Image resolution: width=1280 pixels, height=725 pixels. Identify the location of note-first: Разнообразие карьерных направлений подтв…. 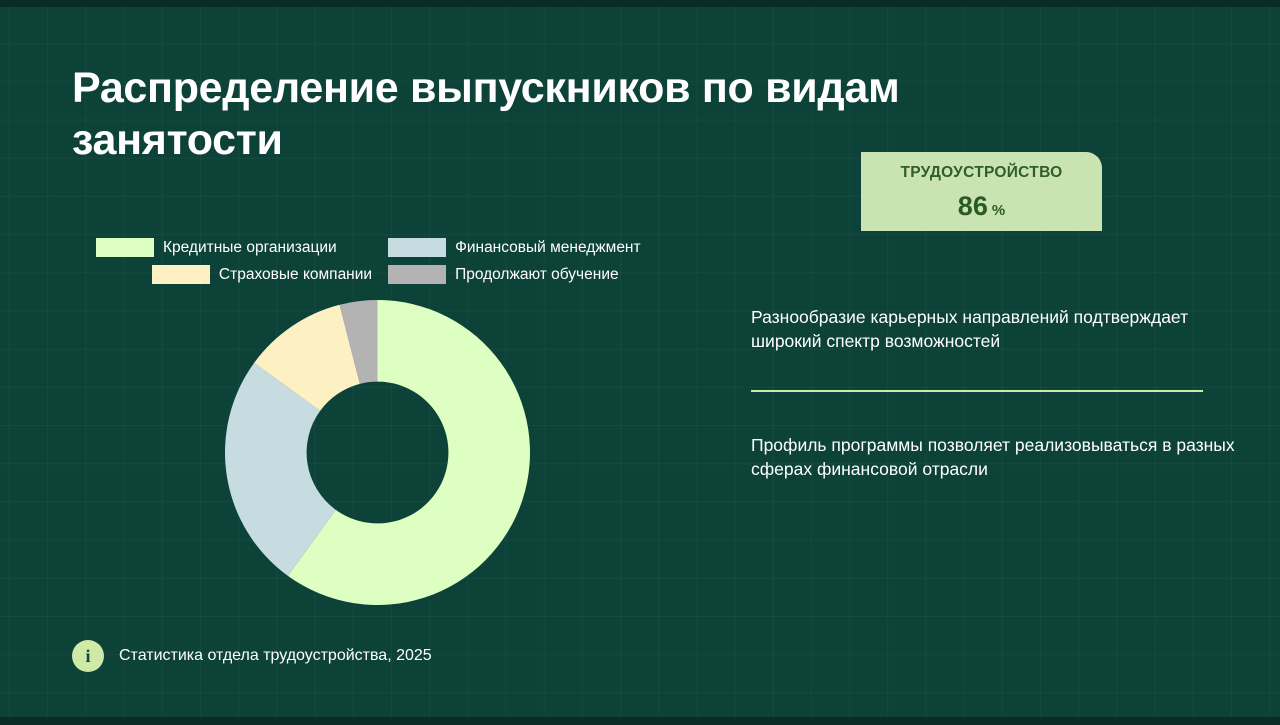
(970, 329).